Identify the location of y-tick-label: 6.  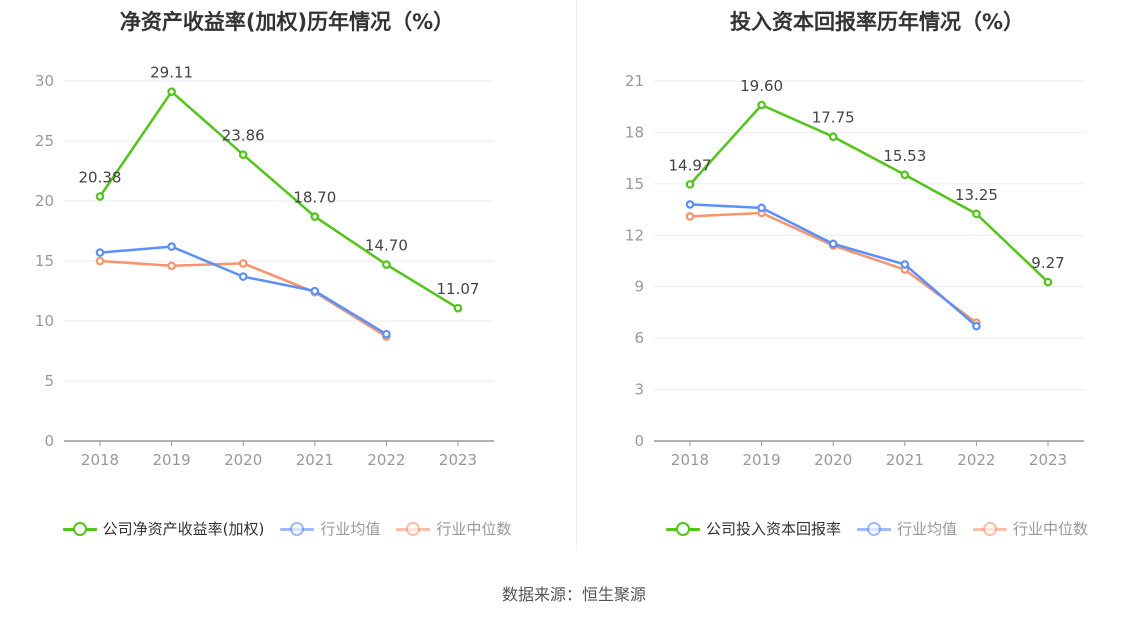
(639, 338).